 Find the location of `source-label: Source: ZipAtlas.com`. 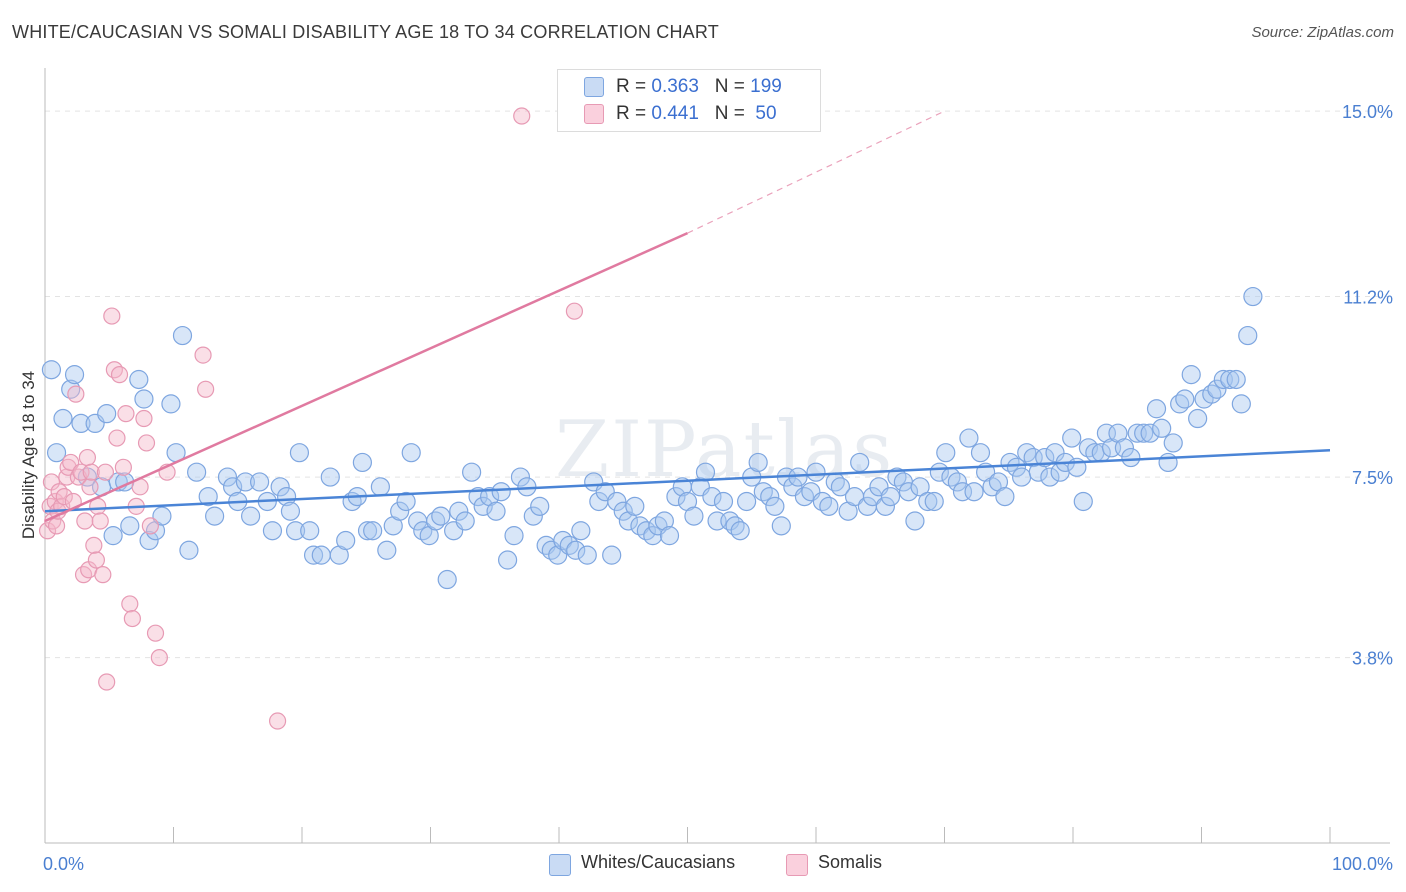

source-label: Source: ZipAtlas.com is located at coordinates (1322, 32).